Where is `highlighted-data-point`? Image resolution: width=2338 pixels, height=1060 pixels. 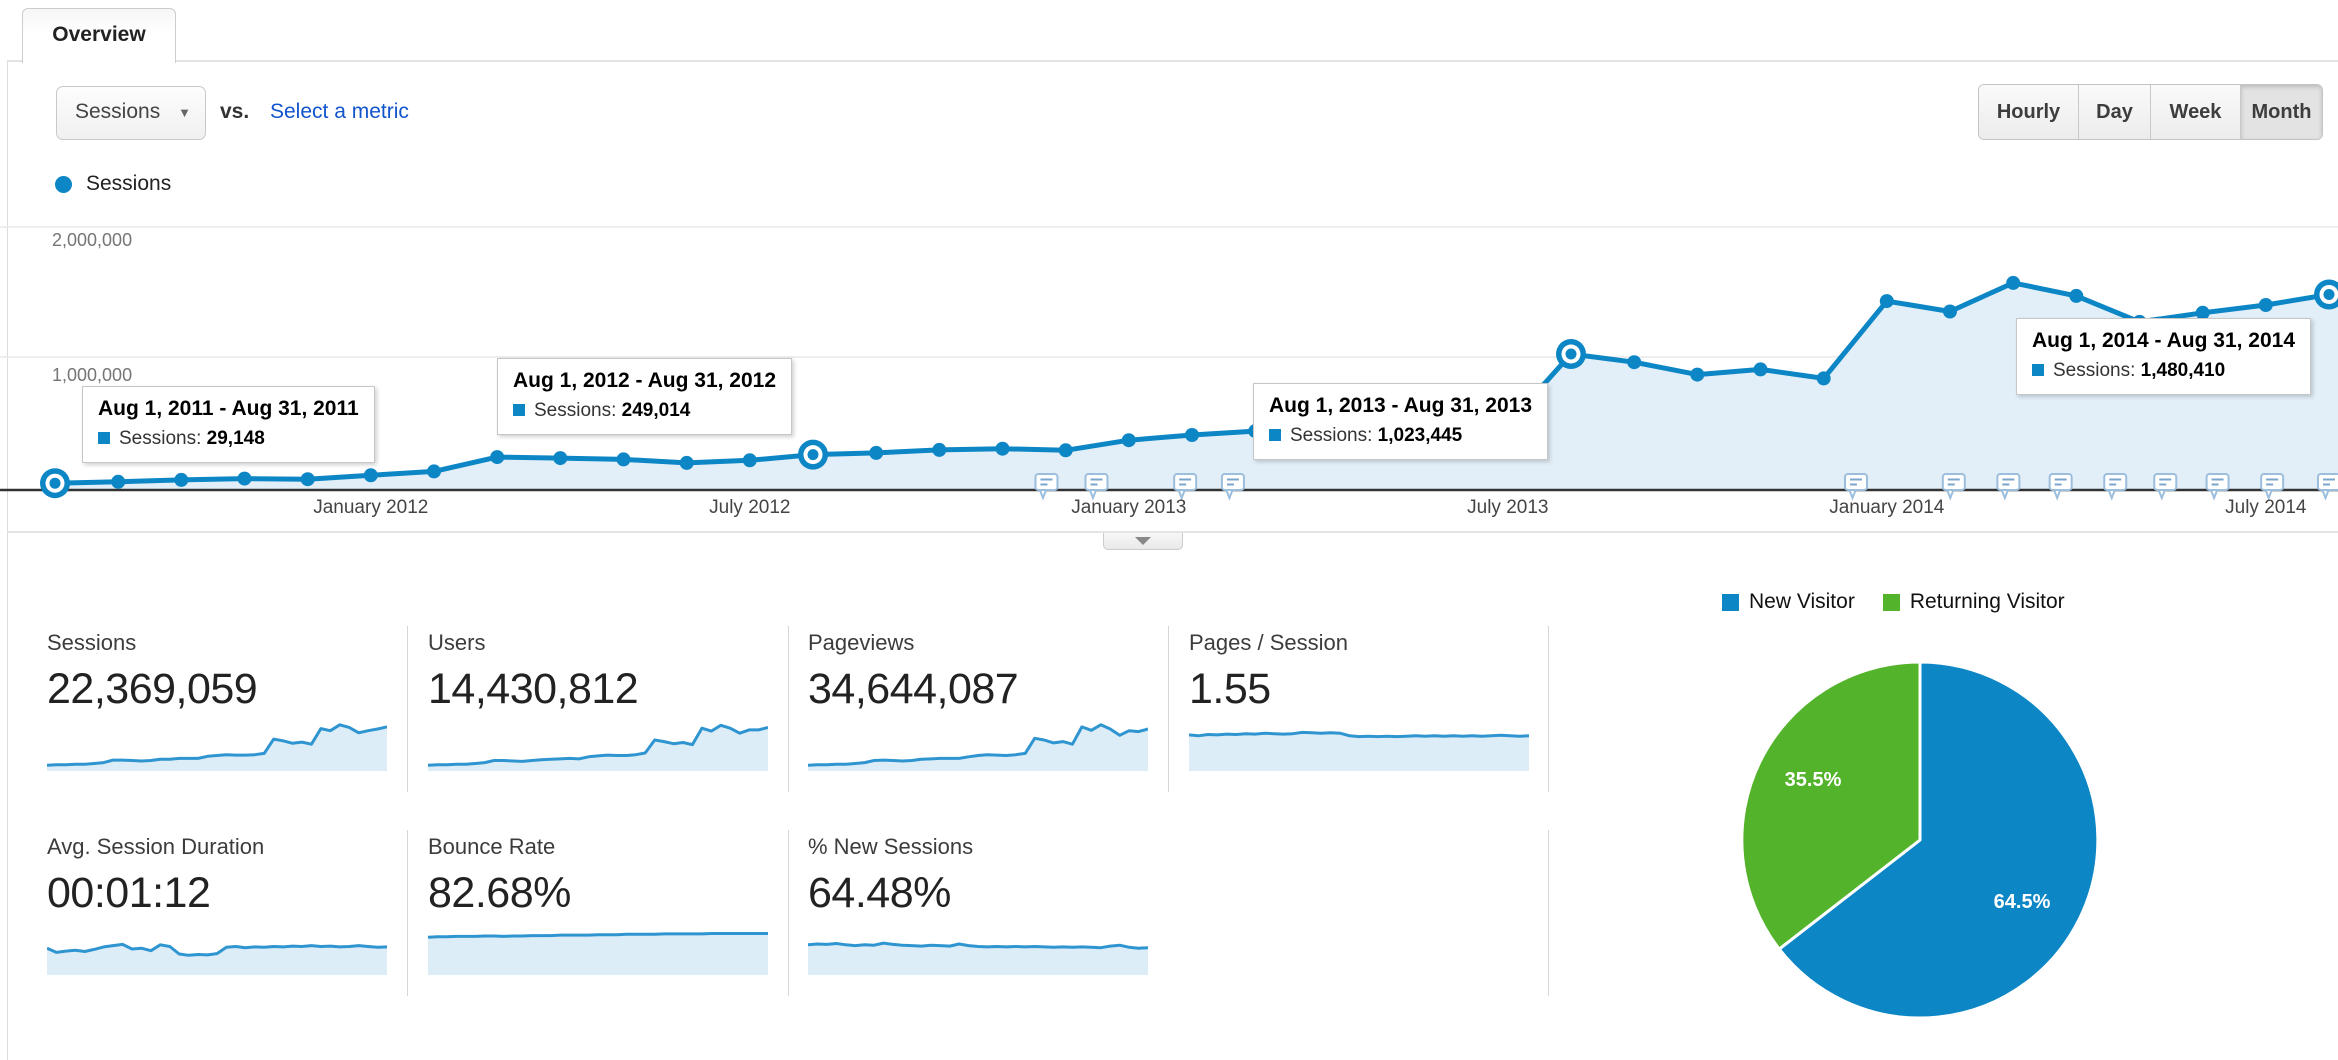 highlighted-data-point is located at coordinates (1571, 354).